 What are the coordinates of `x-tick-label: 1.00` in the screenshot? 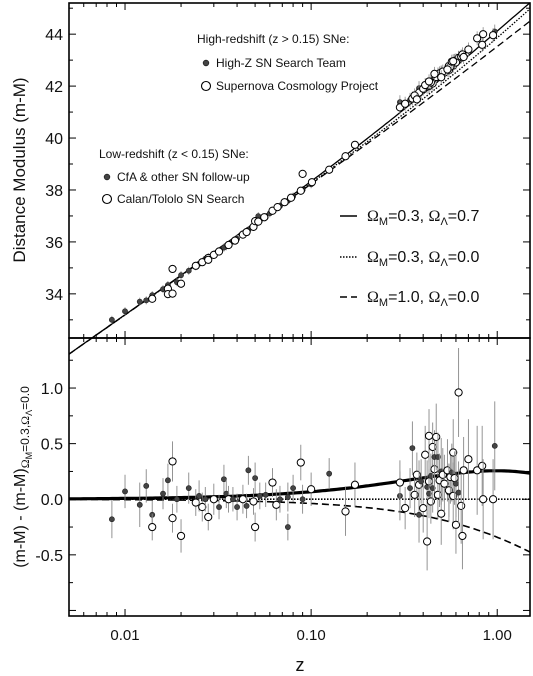 It's located at (497, 635).